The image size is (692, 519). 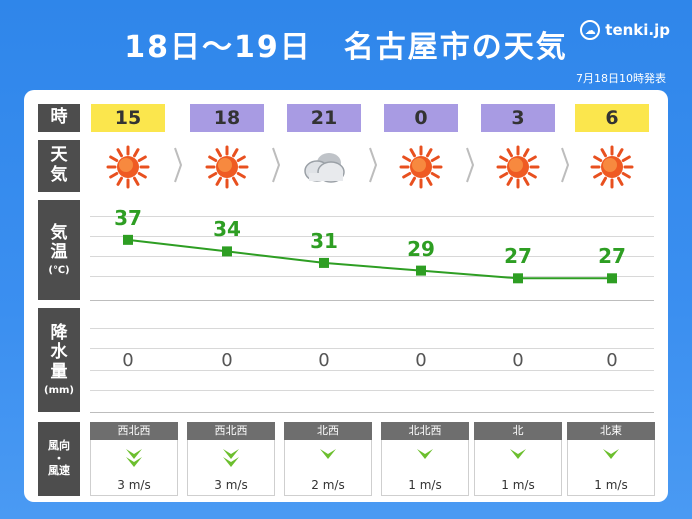 I want to click on row-label-time: 時, so click(x=59, y=118).